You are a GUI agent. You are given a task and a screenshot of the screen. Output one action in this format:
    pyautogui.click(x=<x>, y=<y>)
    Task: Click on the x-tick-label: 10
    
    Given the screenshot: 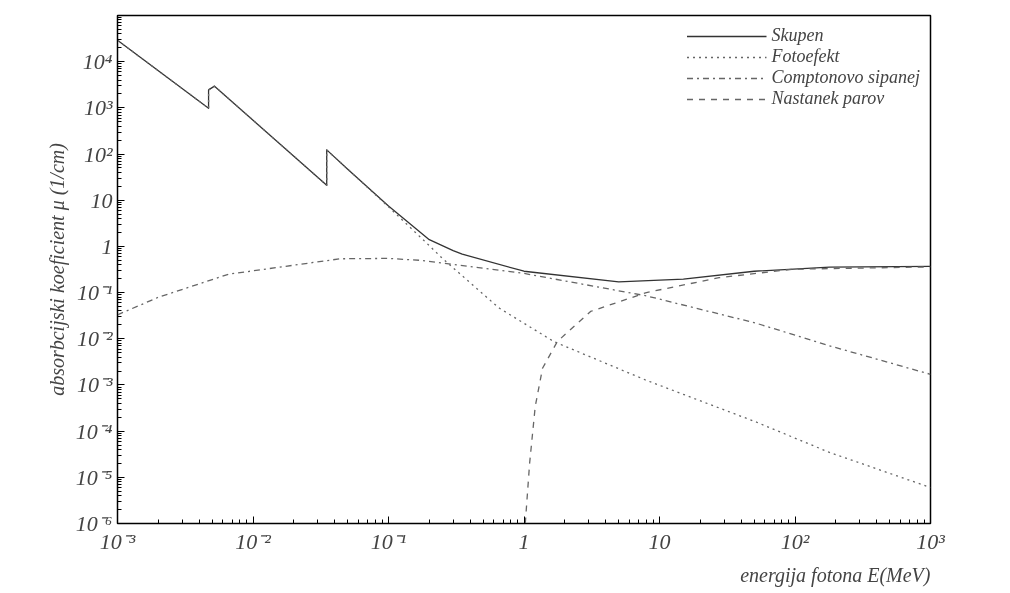 What is the action you would take?
    pyautogui.click(x=659, y=541)
    